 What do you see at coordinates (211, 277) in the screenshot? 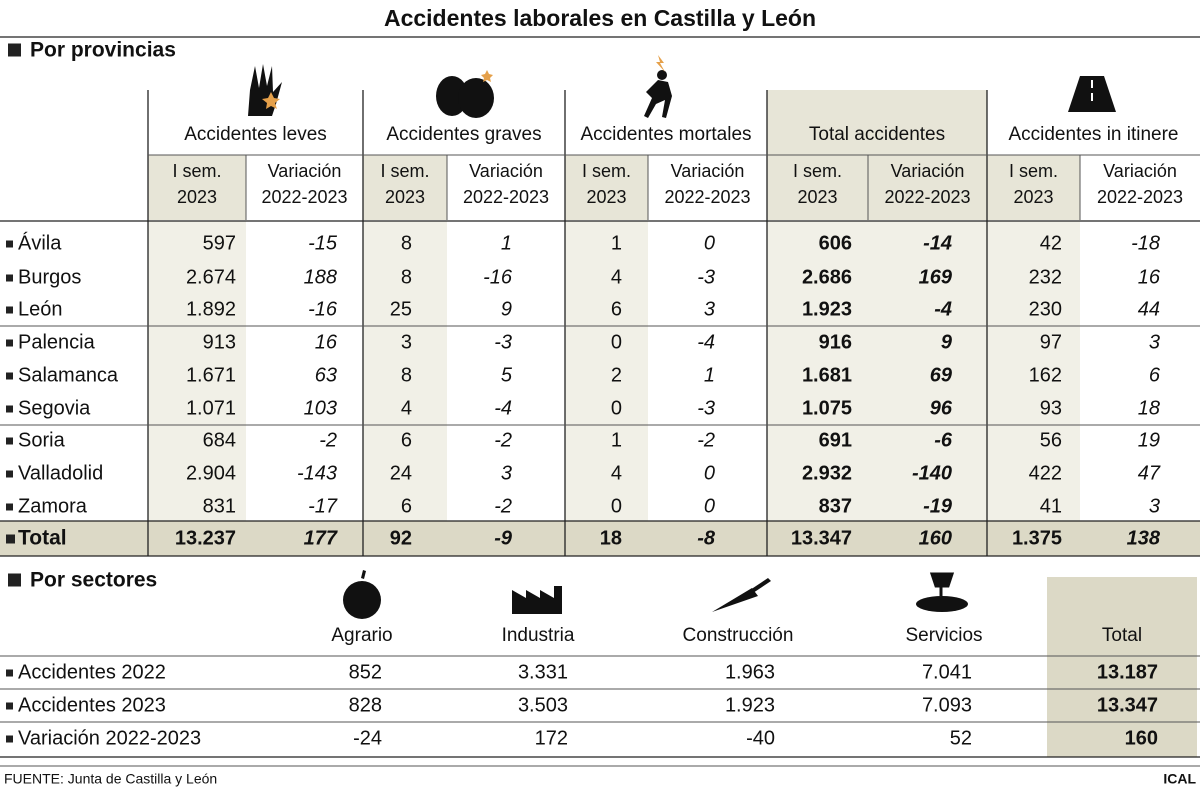
I see `cell: 2.674` at bounding box center [211, 277].